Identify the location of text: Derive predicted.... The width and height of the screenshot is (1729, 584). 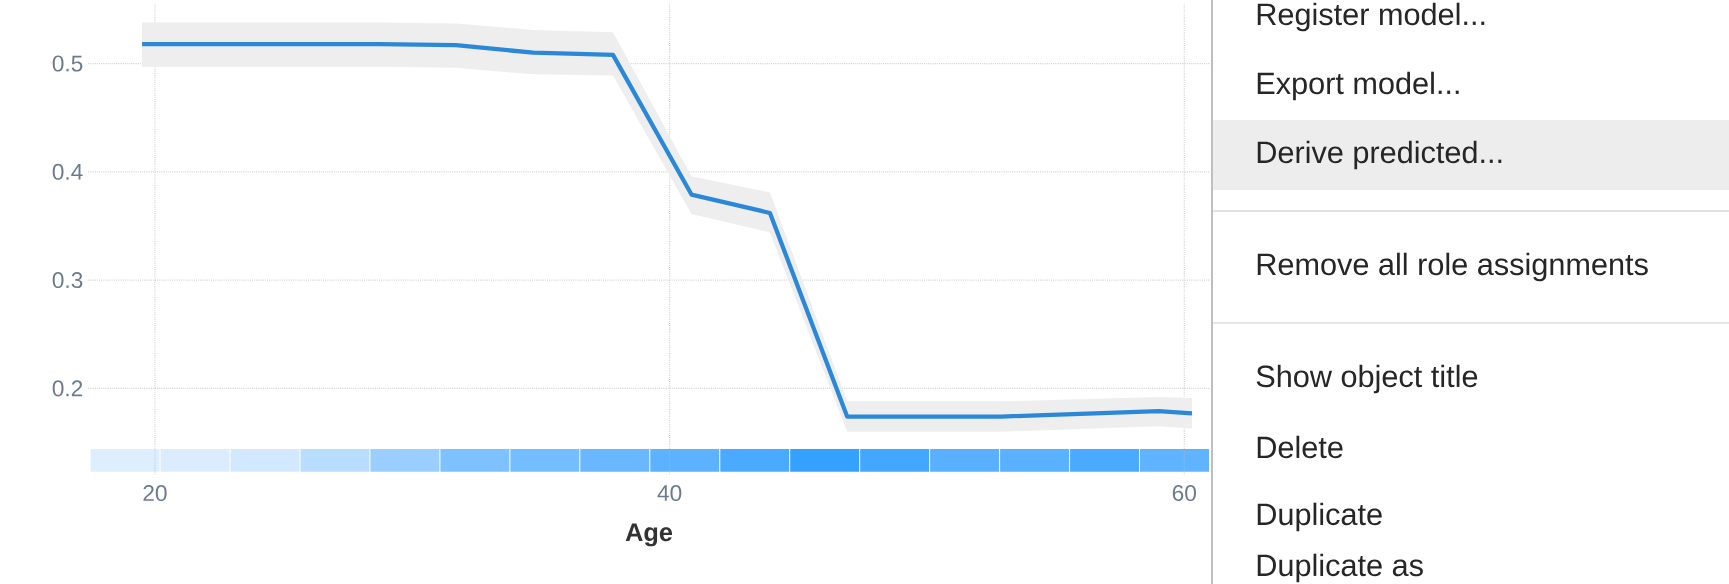
(1379, 155).